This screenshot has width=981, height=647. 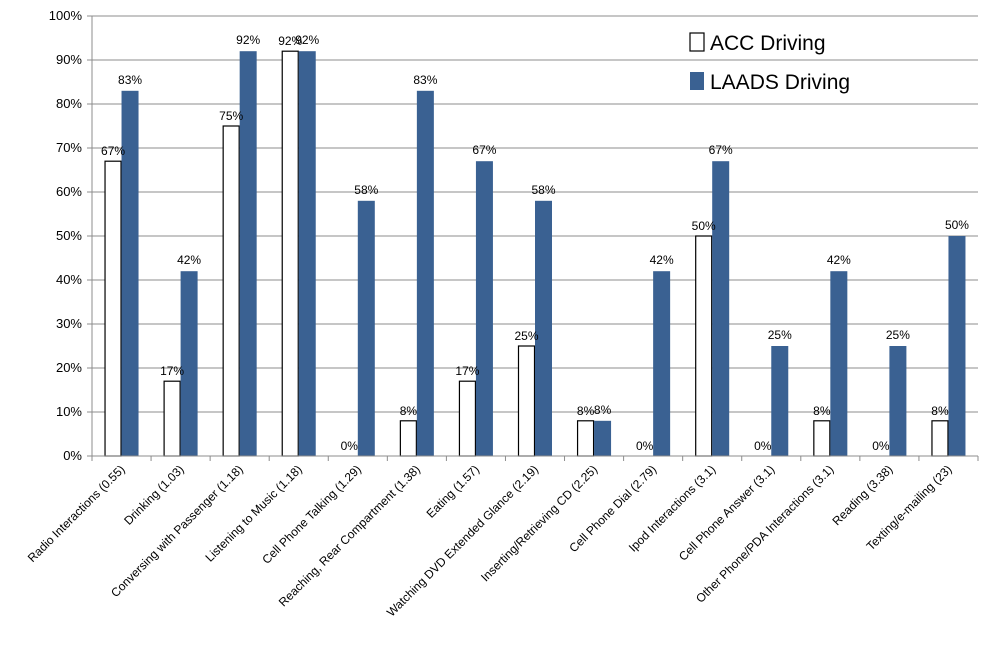 I want to click on y-axis-tick-labels: 0% 10% 20% 30% 40% 50% 60% 70% 80% 90% 100%, so click(x=66, y=235).